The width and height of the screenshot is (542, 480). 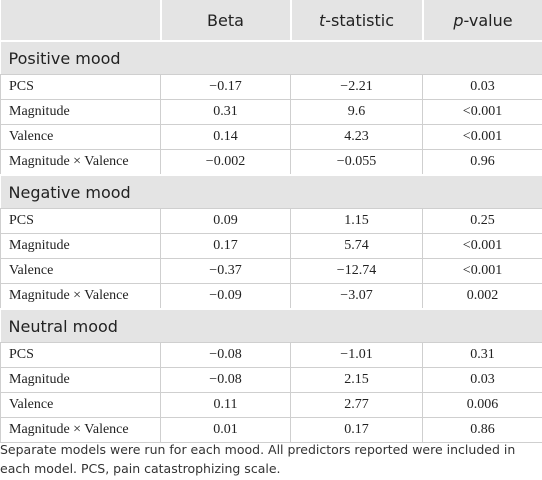 What do you see at coordinates (356, 221) in the screenshot?
I see `cell: 1.15` at bounding box center [356, 221].